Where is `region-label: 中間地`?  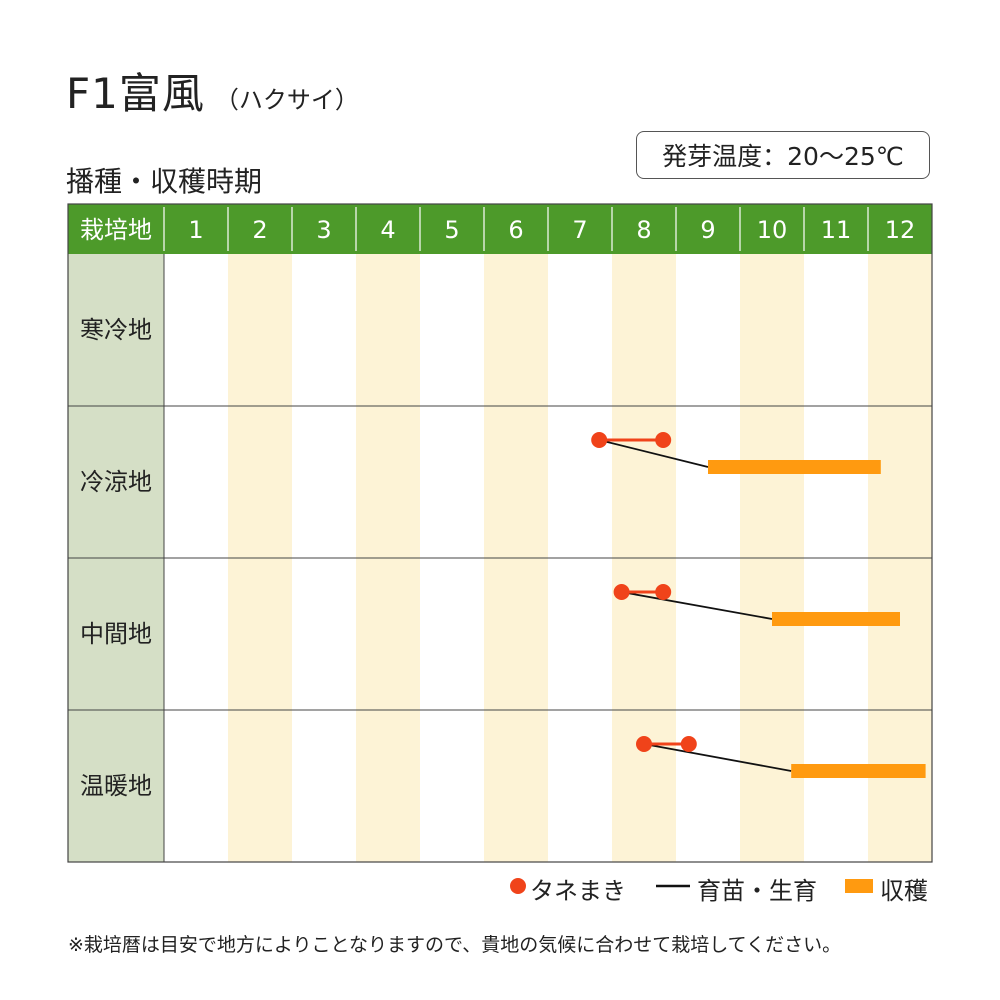 region-label: 中間地 is located at coordinates (116, 634).